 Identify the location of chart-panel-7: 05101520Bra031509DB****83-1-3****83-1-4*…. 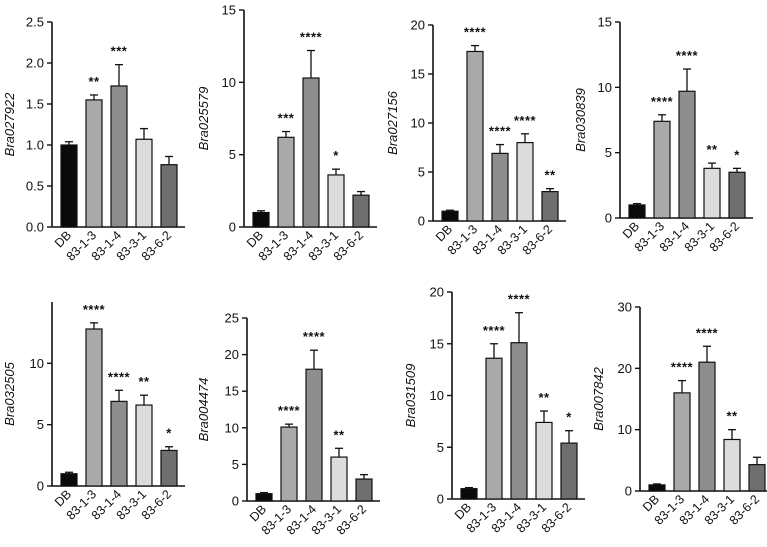
(494, 410).